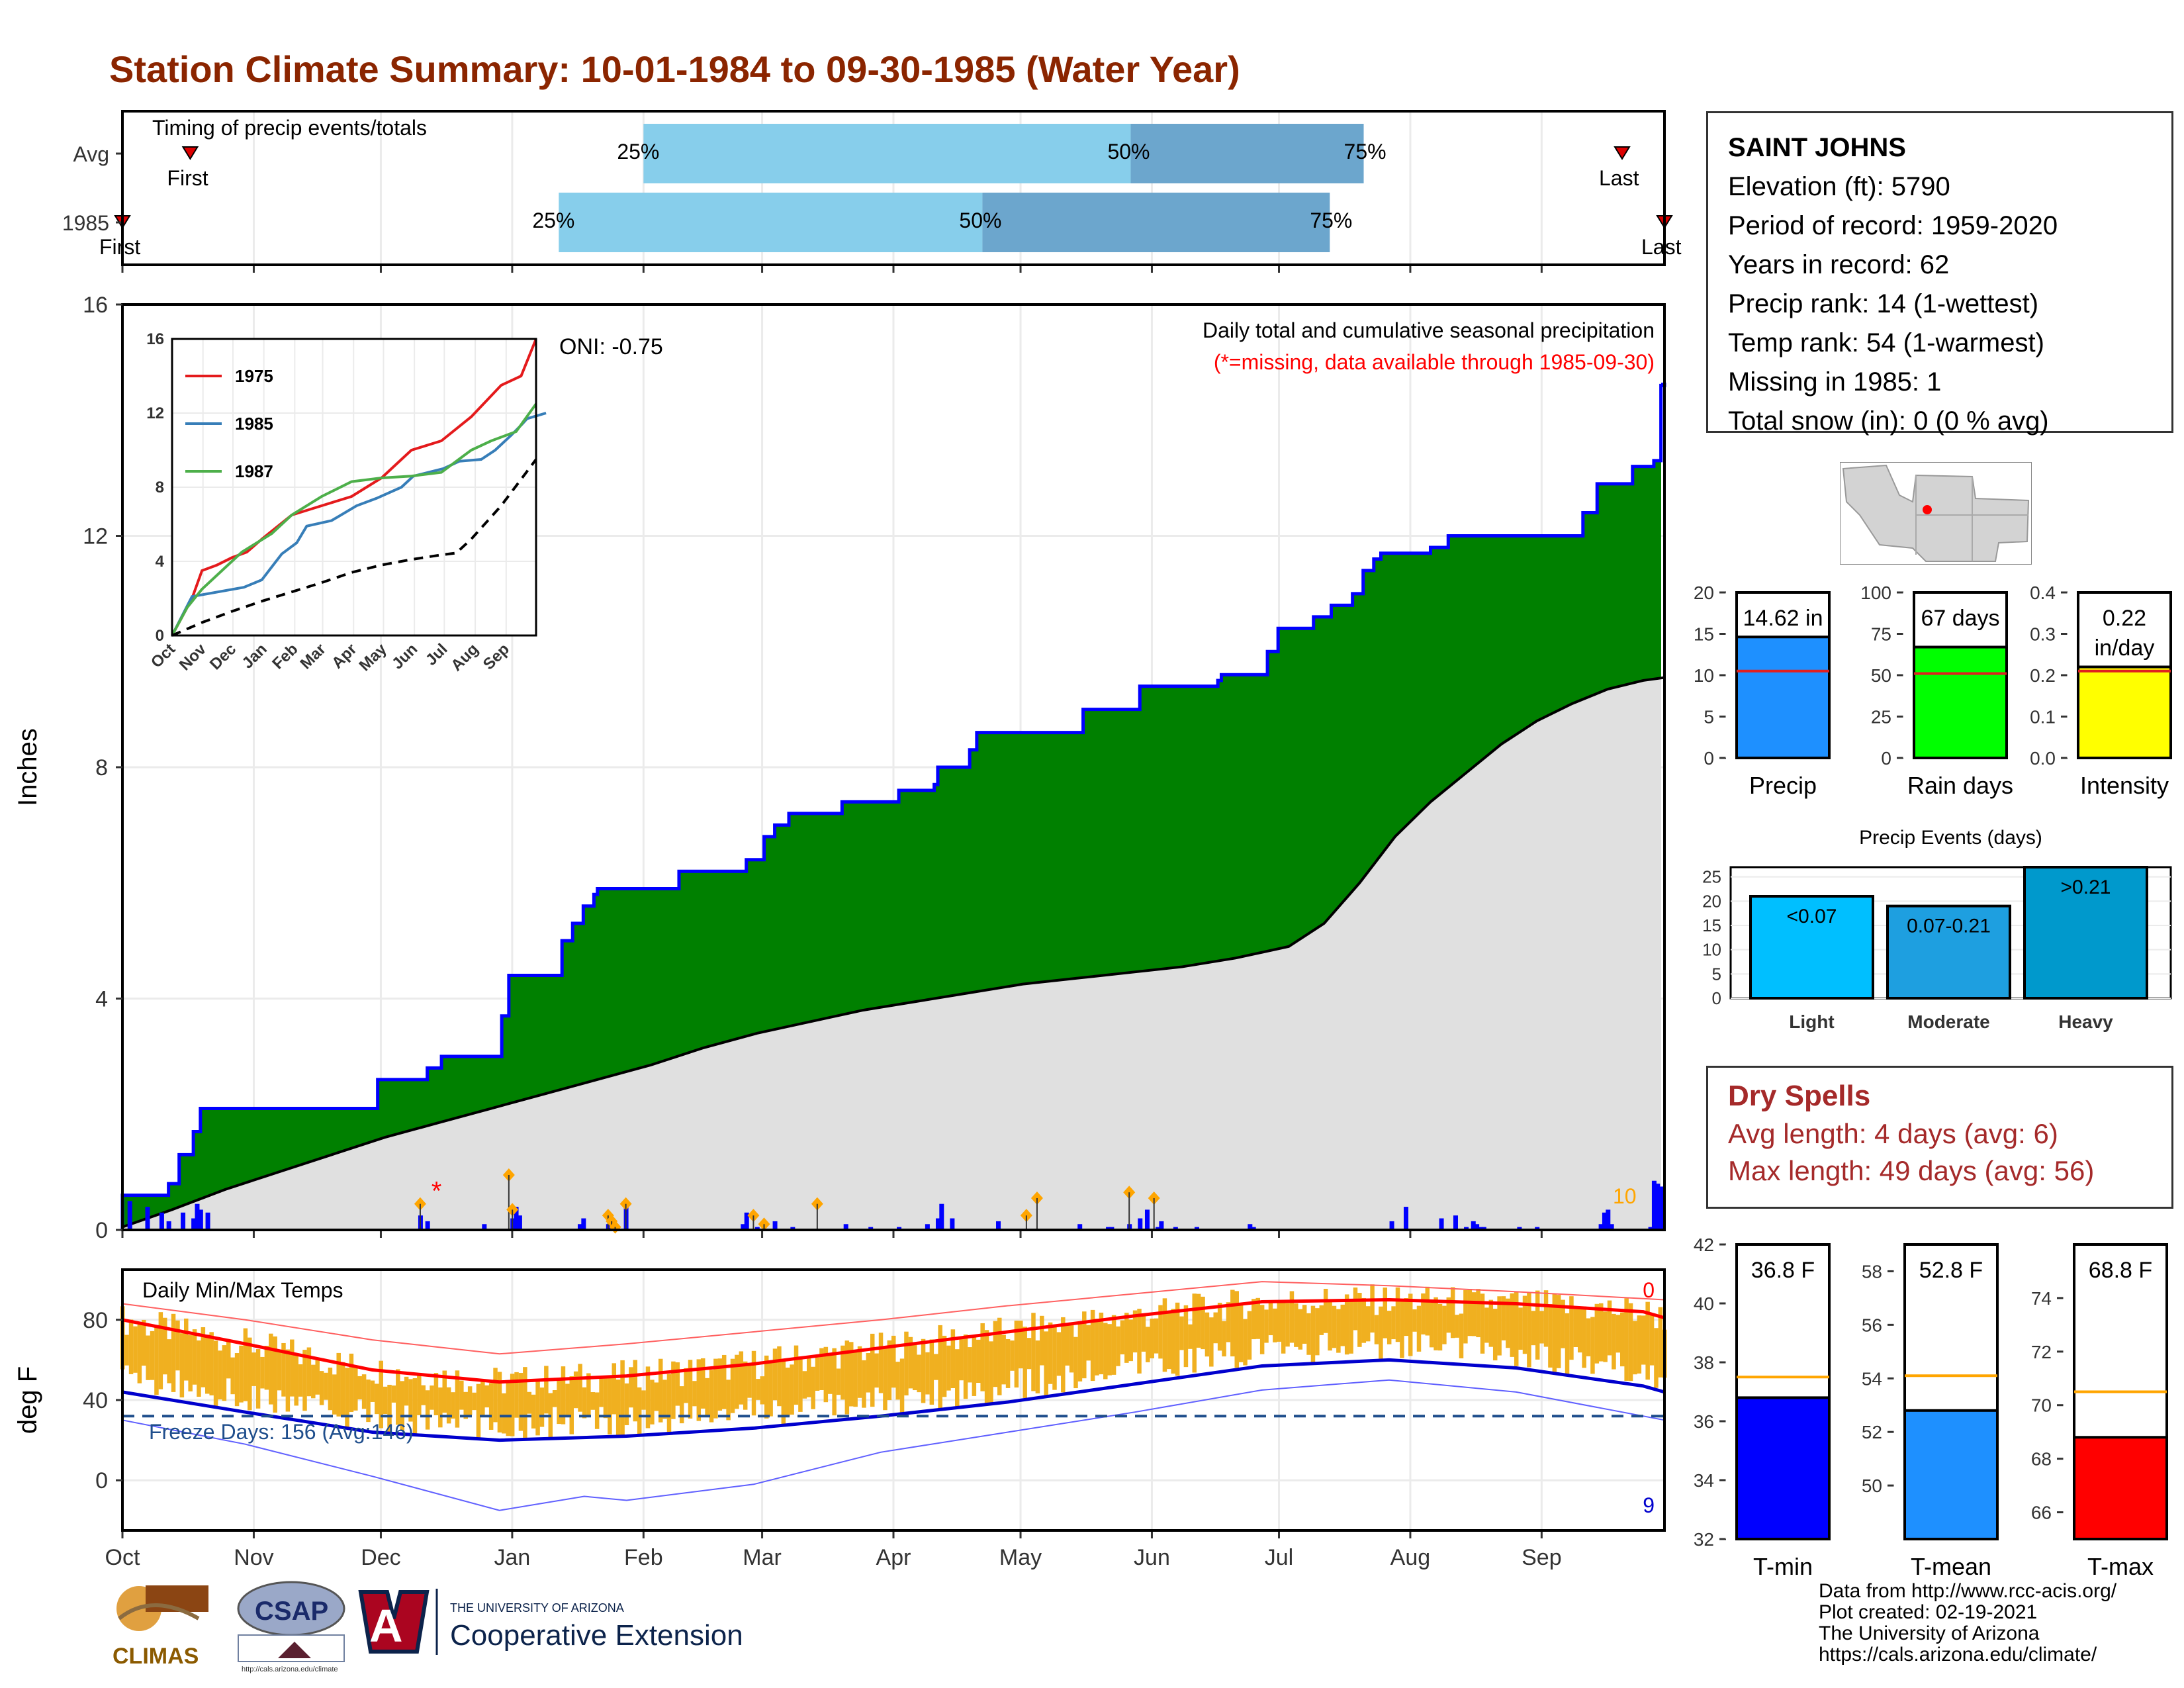  What do you see at coordinates (2043, 675) in the screenshot?
I see `precip-summary-2-y-tick-label: 0.2` at bounding box center [2043, 675].